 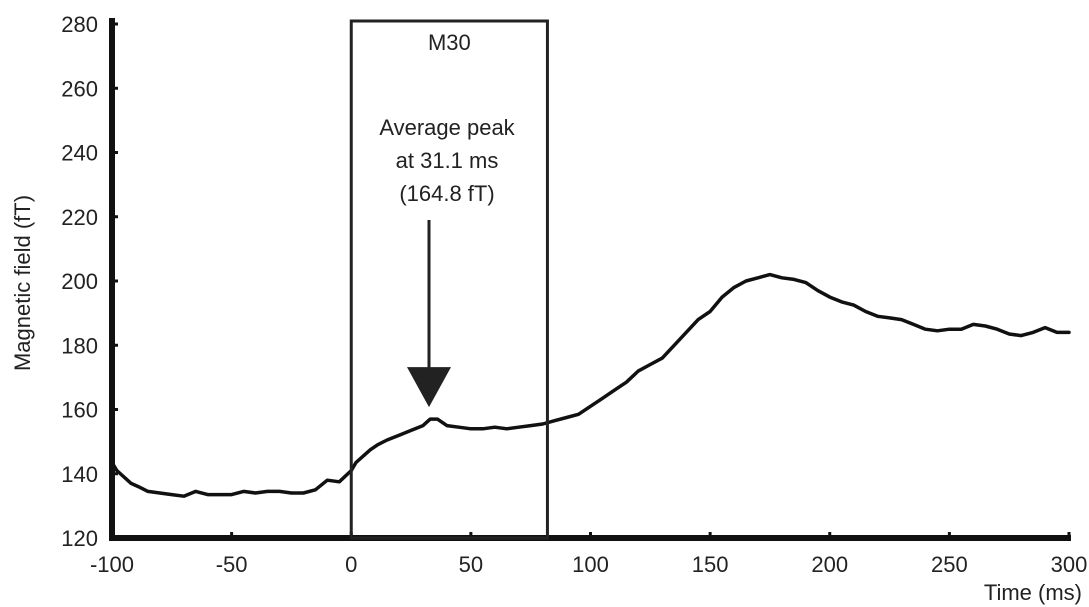 What do you see at coordinates (79, 24) in the screenshot?
I see `y-tick-label: 280` at bounding box center [79, 24].